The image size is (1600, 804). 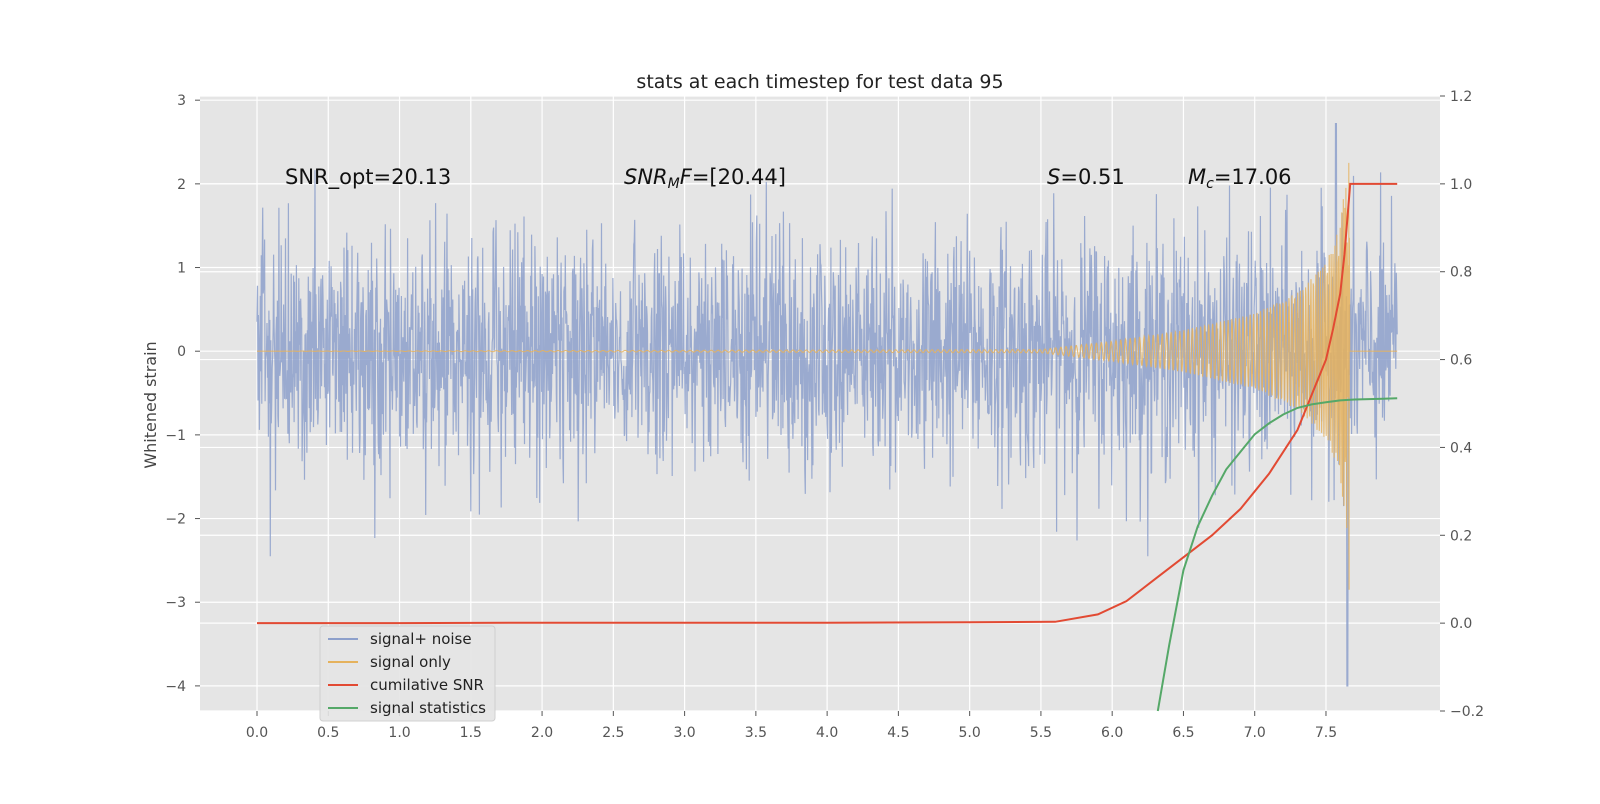 I want to click on x-tick-label: 2.0, so click(x=542, y=733).